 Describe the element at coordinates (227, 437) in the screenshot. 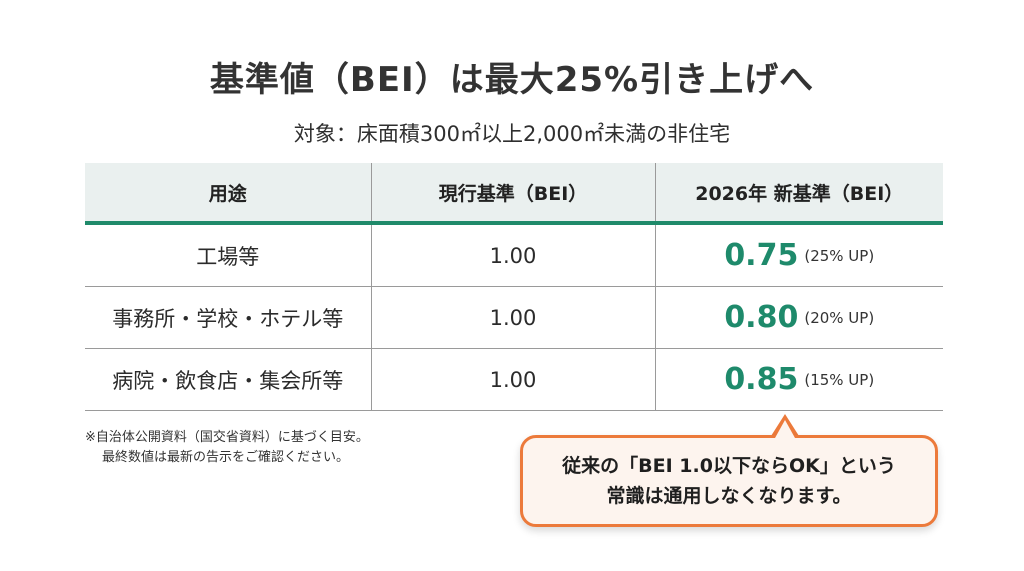

I see `footnote-line-1: ※自治体公開資料（国交省資料）に基づく目安。` at that location.